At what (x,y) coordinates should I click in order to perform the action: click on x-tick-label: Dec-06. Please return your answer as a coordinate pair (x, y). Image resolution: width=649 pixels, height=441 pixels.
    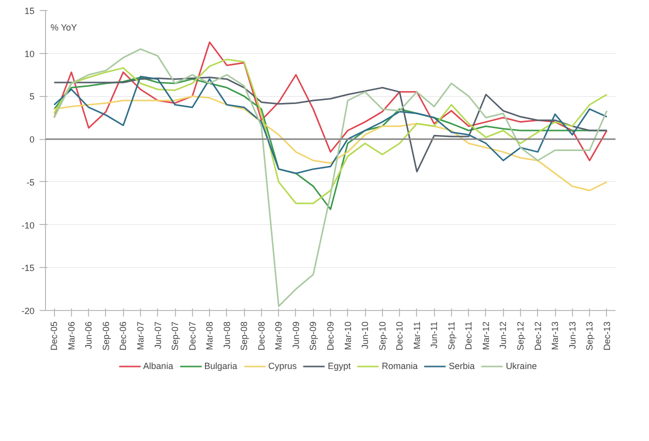
    Looking at the image, I should click on (123, 336).